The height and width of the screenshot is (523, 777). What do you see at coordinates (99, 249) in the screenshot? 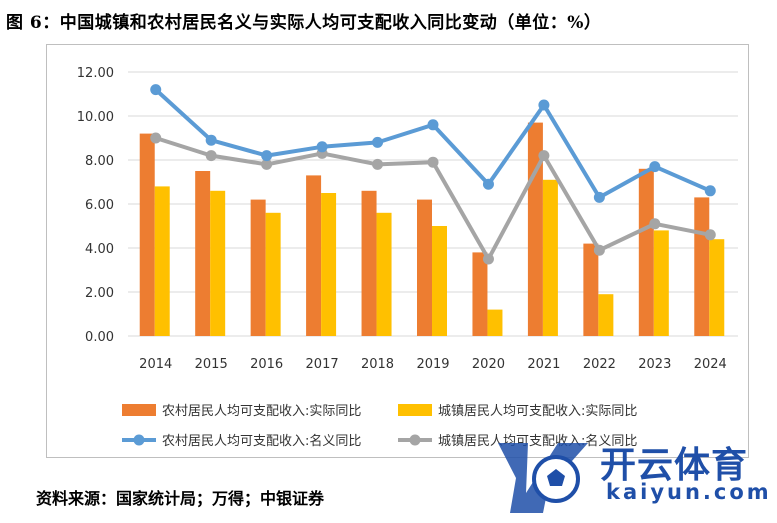
I see `y-tick-label: 4.00` at bounding box center [99, 249].